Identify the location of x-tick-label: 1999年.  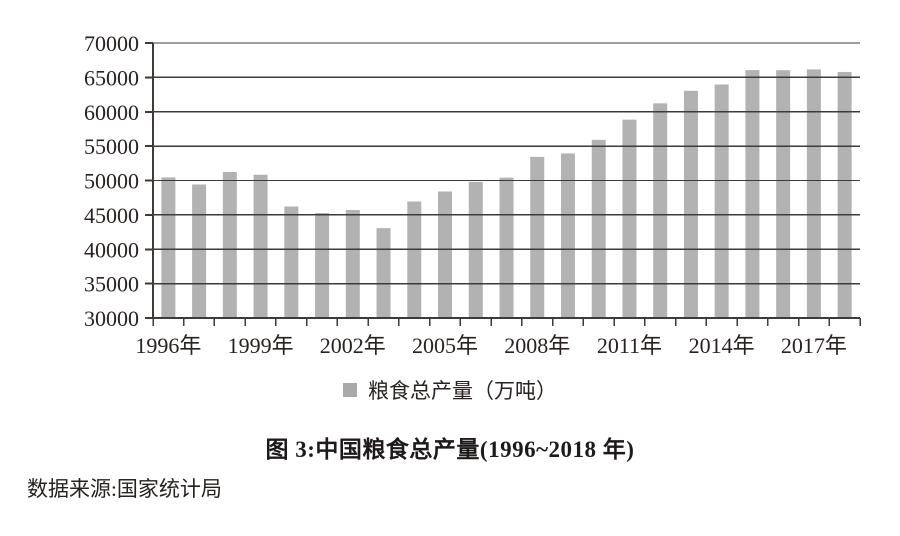
(261, 345).